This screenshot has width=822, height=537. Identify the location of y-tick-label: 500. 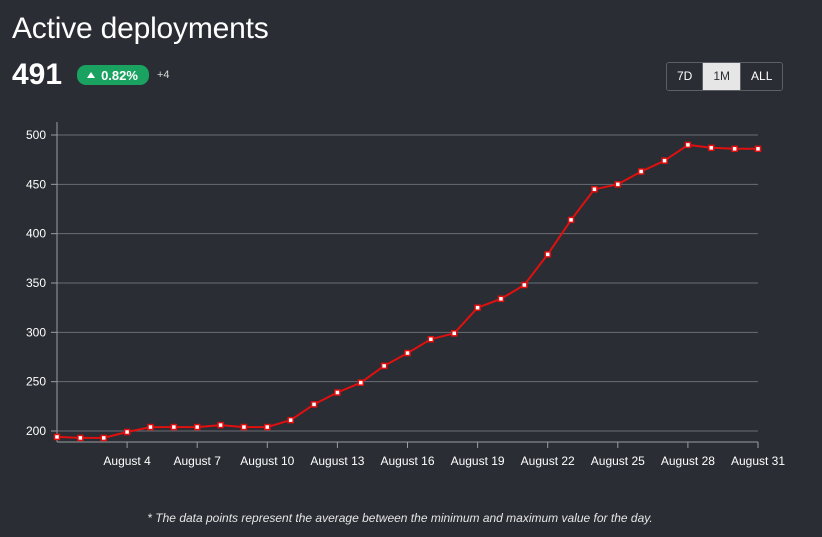
(36, 135).